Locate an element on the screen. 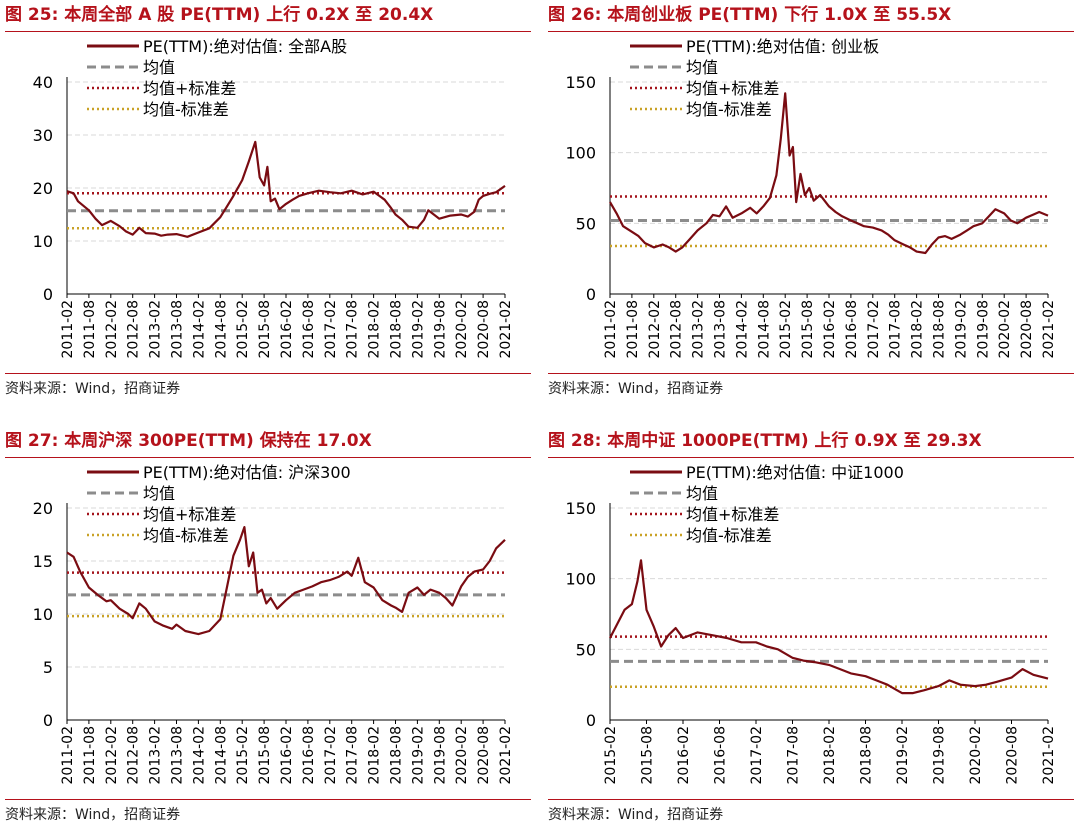  x-tick-label: 2017-08 is located at coordinates (353, 755).